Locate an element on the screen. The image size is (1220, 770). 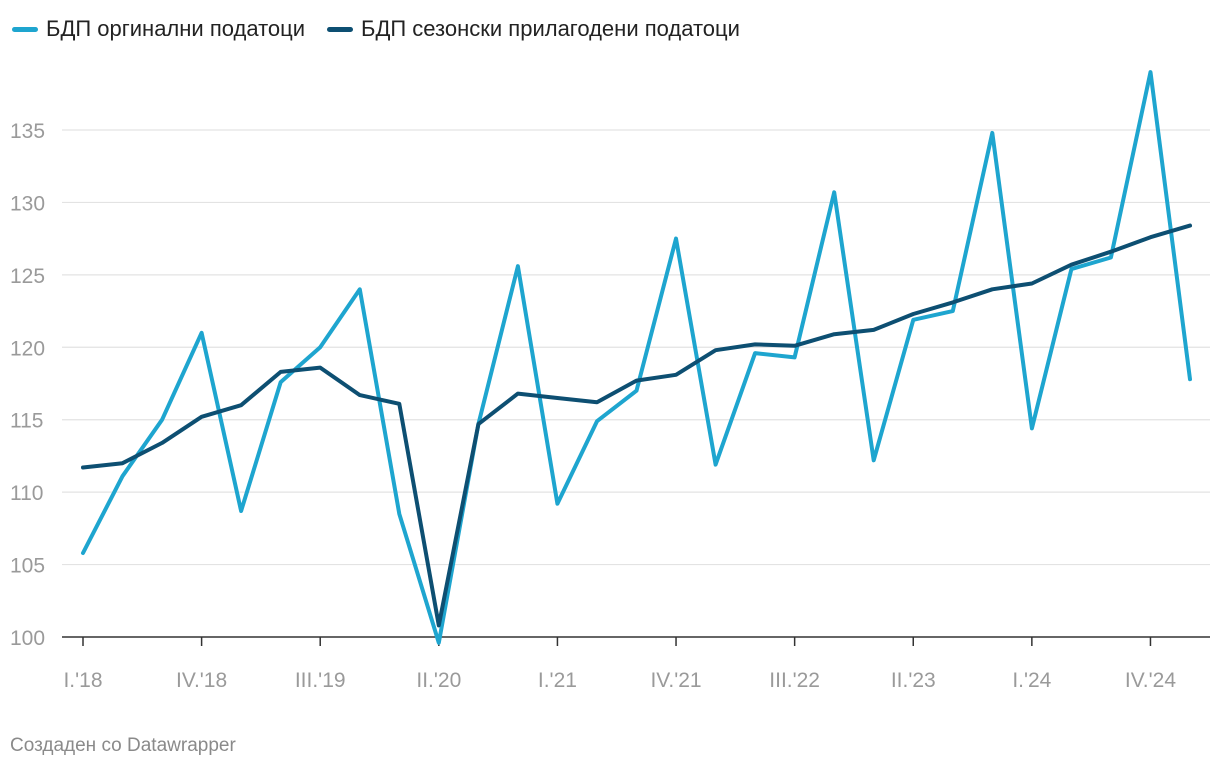
legend-label-seasonal: БДП сезонски прилагодени податоци is located at coordinates (550, 28).